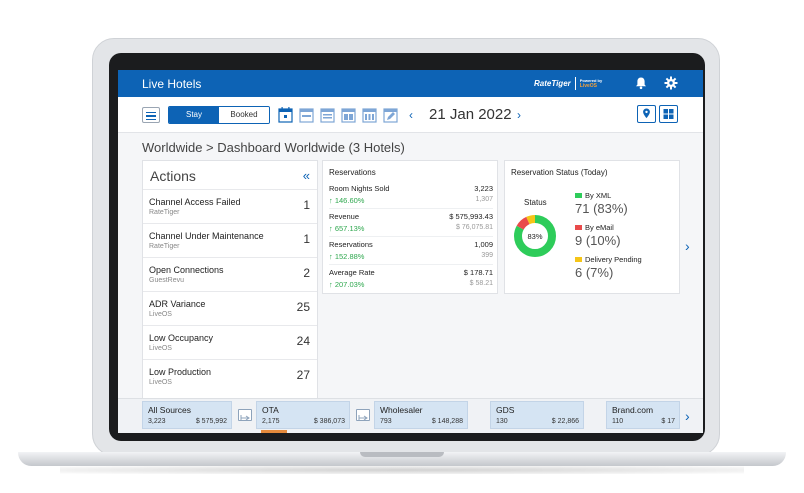 The height and width of the screenshot is (493, 804). Describe the element at coordinates (211, 421) in the screenshot. I see `source-value: $ 575,992` at that location.